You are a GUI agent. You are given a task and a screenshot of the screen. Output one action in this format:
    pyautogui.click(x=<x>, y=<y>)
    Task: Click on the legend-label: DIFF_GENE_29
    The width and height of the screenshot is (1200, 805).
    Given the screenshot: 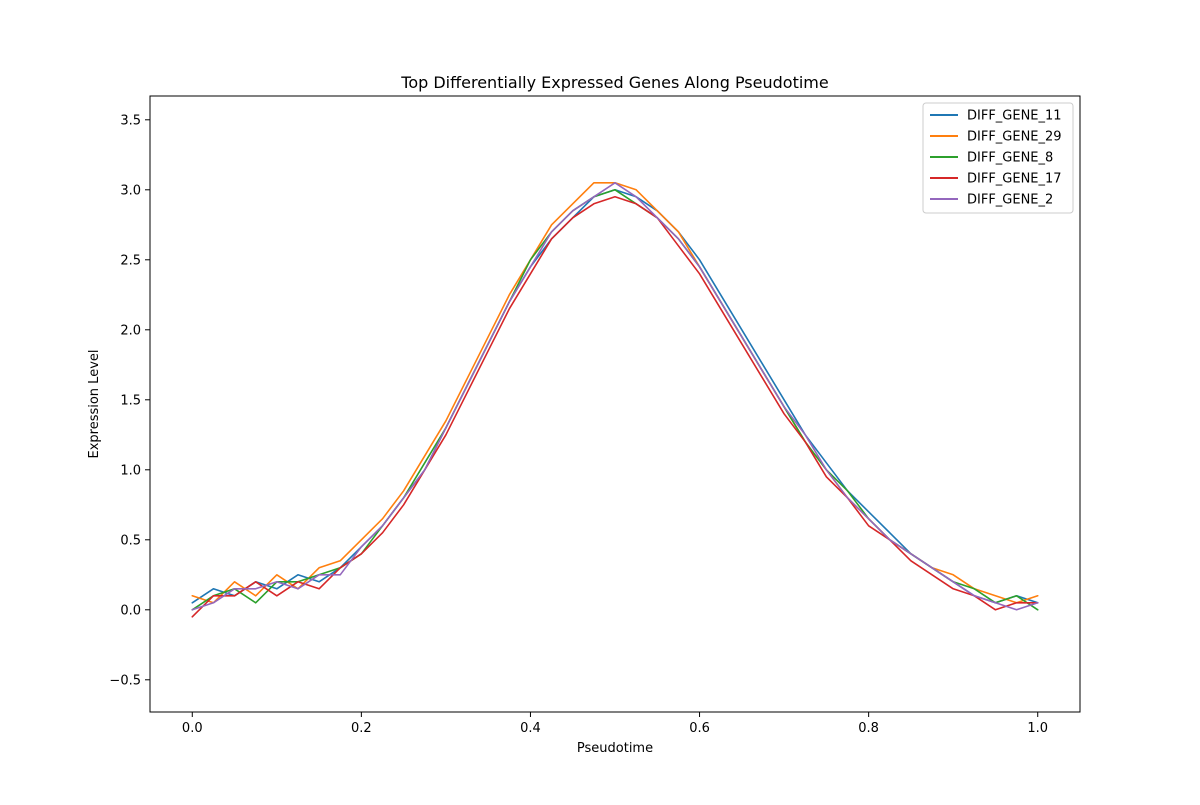 What is the action you would take?
    pyautogui.click(x=1014, y=137)
    